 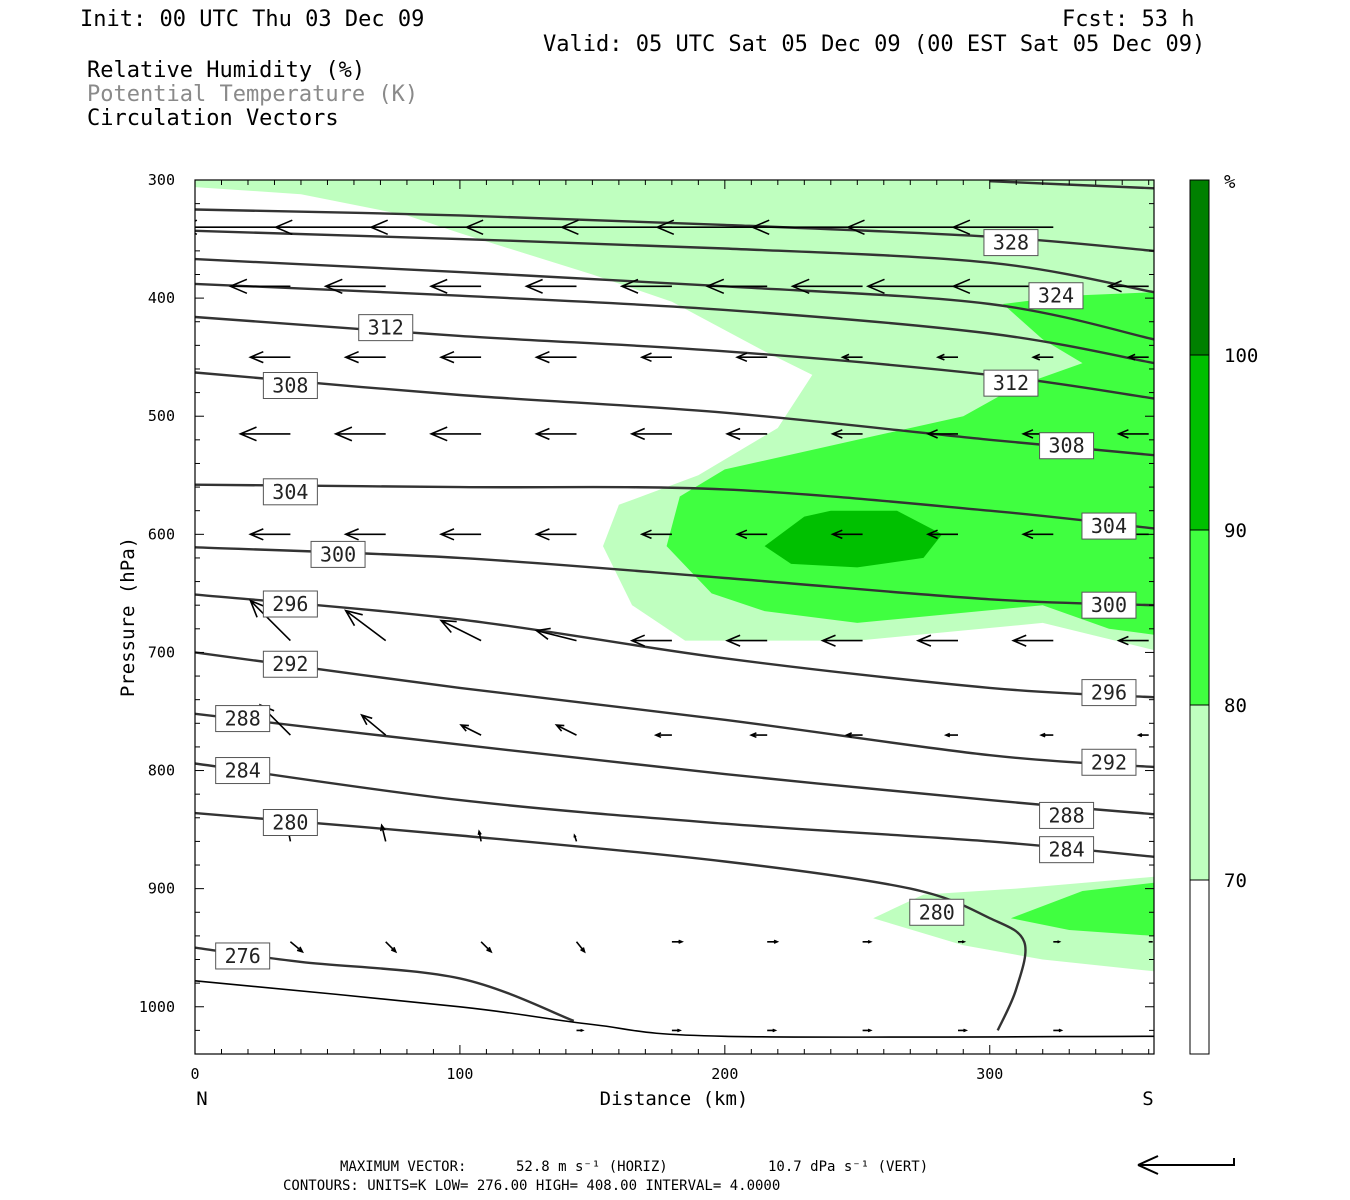 I want to click on colorbar-level-90: 90, so click(x=1235, y=531).